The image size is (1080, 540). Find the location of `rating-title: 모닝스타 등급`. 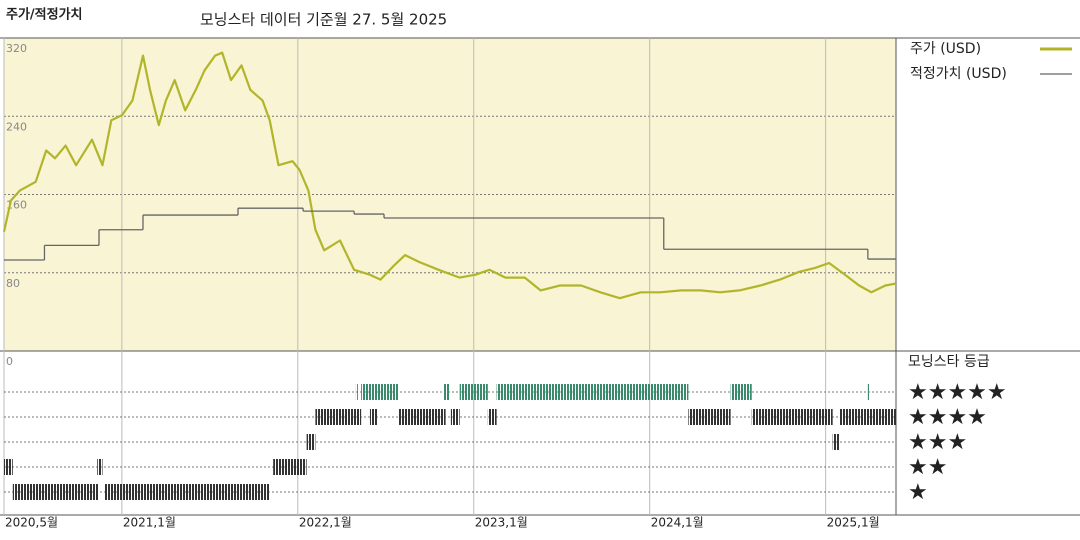

rating-title: 모닝스타 등급 is located at coordinates (949, 362).